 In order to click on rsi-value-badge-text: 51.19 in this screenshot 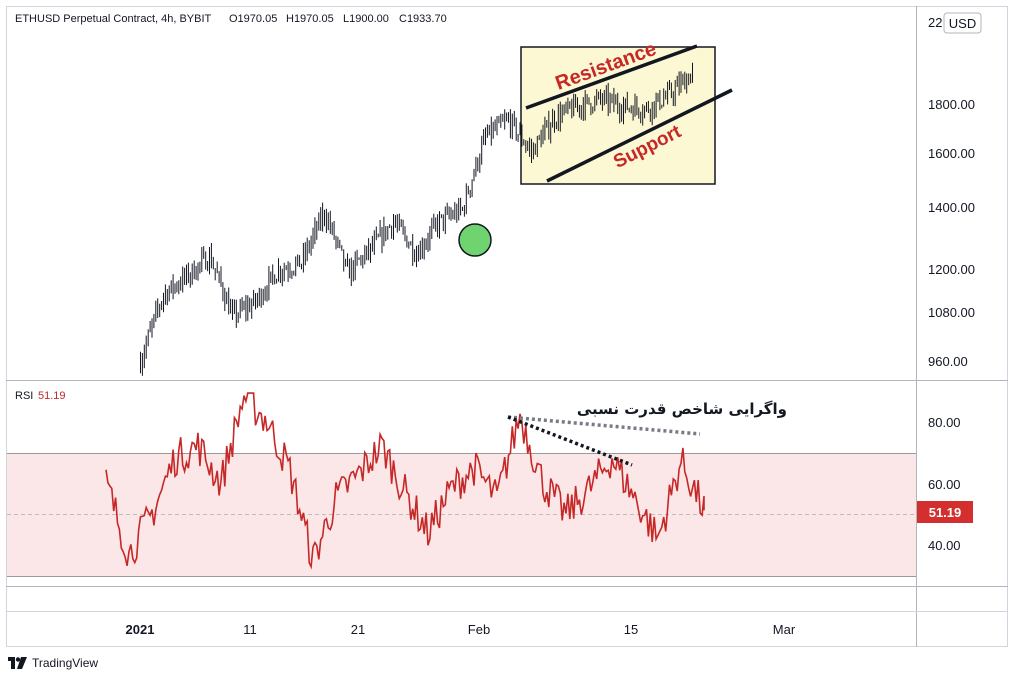, I will do `click(945, 512)`.